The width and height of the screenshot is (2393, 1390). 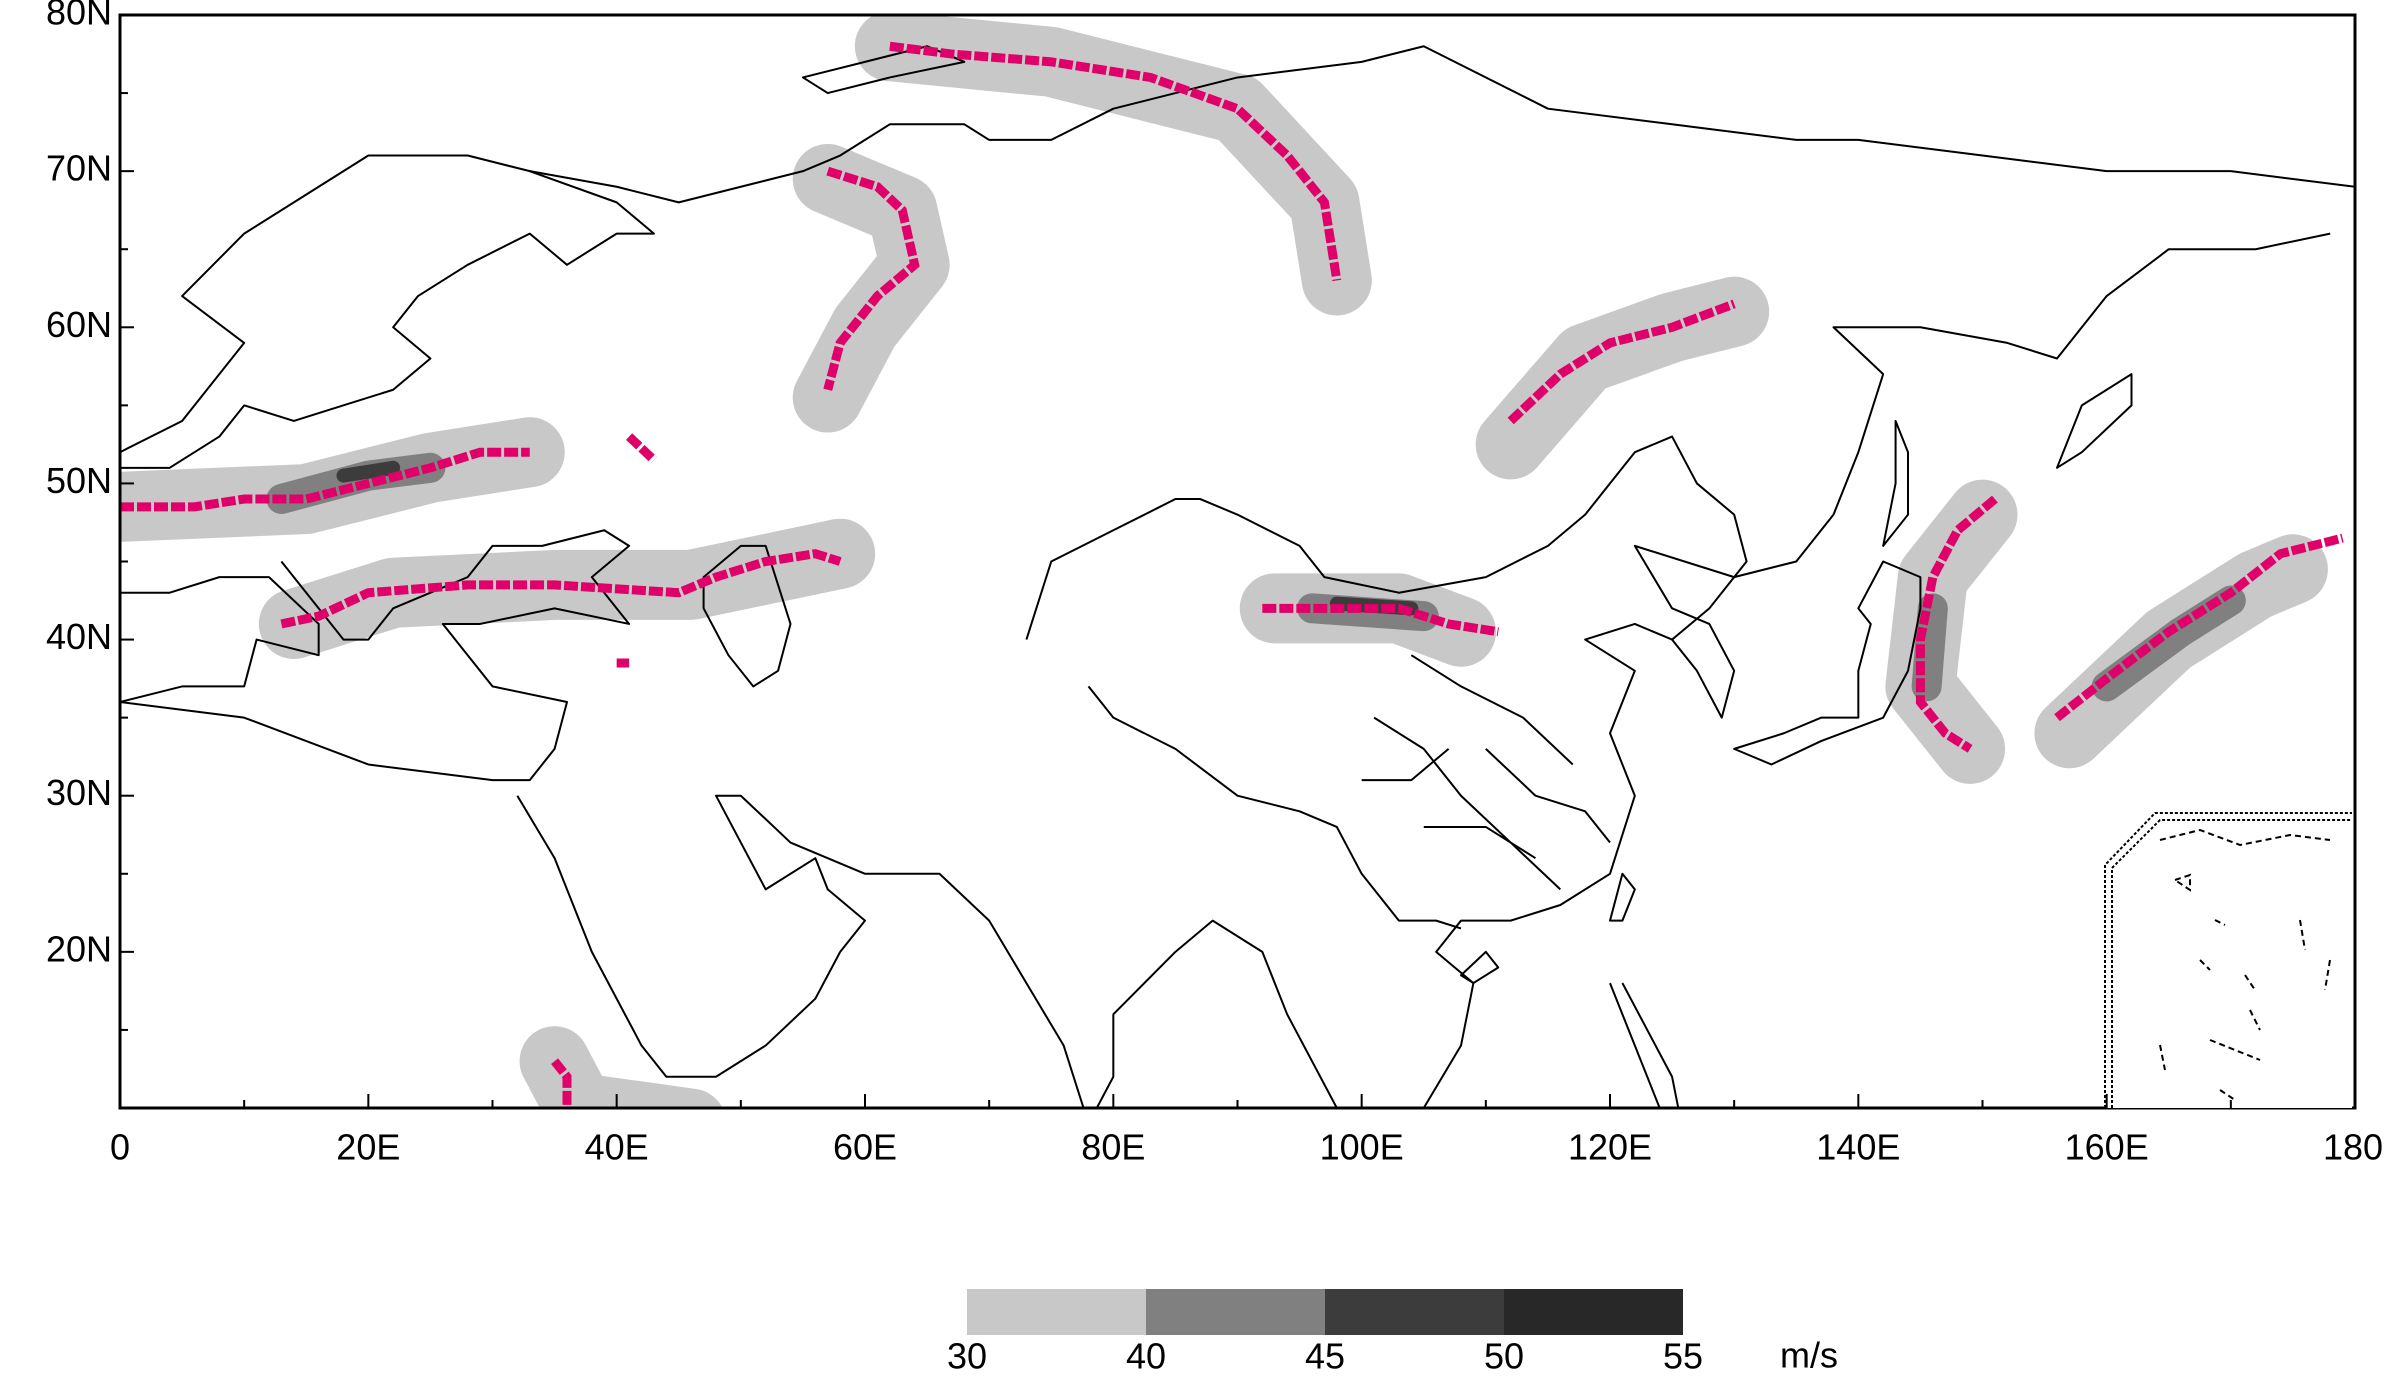 What do you see at coordinates (79, 792) in the screenshot?
I see `y-tick-label: 30N` at bounding box center [79, 792].